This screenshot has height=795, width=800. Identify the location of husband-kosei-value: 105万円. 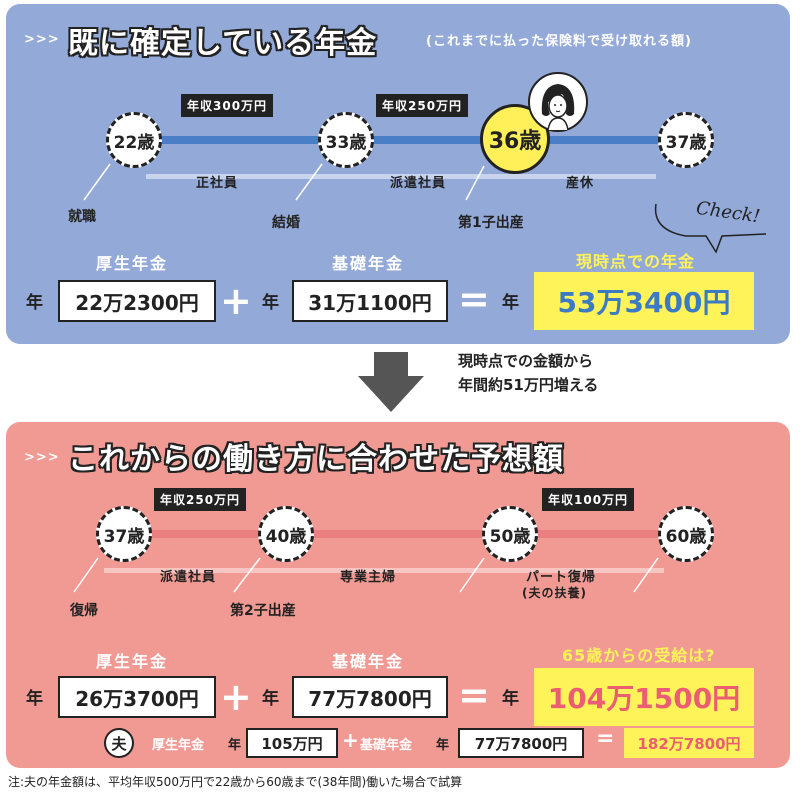
(292, 743).